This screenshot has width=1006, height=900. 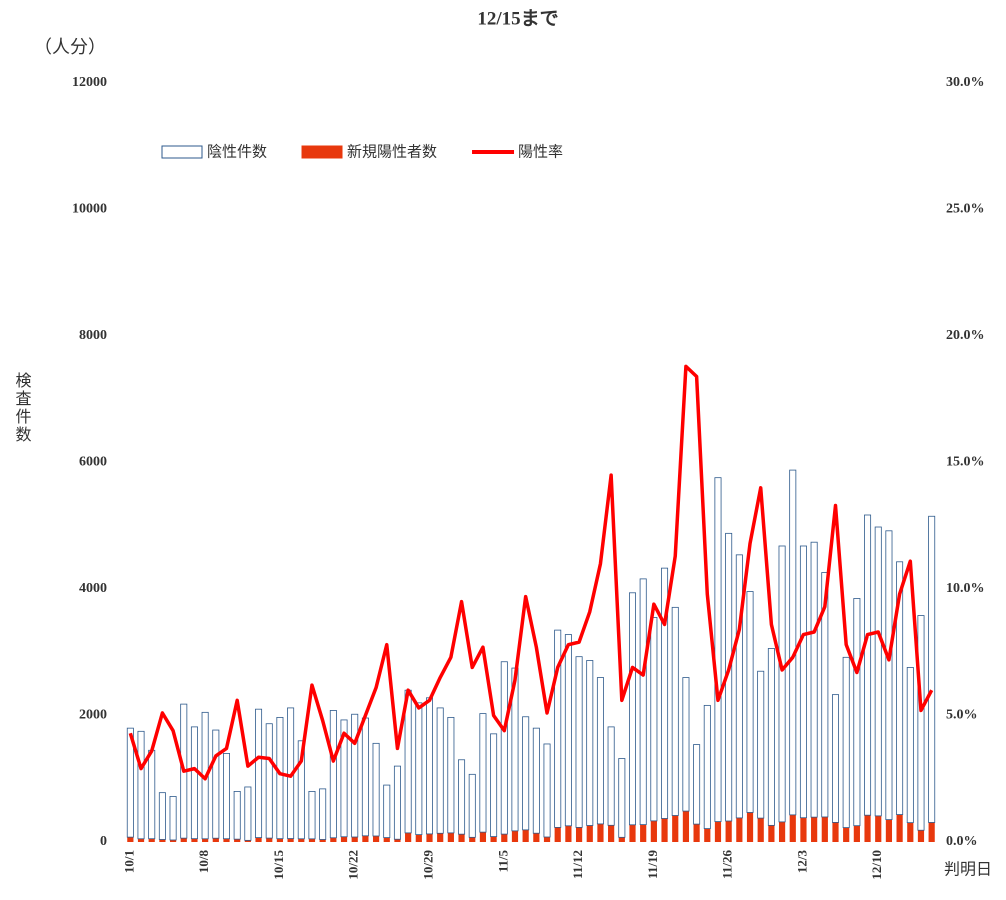 I want to click on y2-tick-label: 10.0%, so click(x=965, y=588).